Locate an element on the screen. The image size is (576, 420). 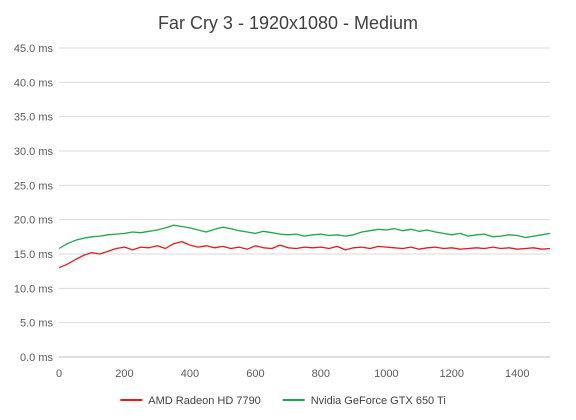
y-tick-label: 40.0 ms is located at coordinates (34, 83).